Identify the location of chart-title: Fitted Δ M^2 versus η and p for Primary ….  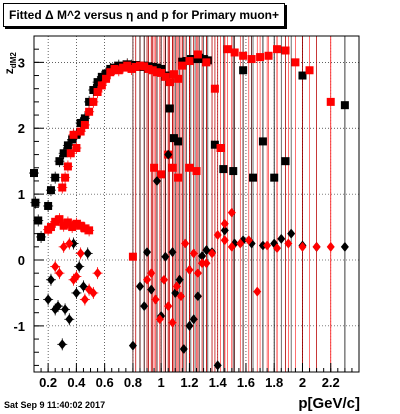
(144, 15).